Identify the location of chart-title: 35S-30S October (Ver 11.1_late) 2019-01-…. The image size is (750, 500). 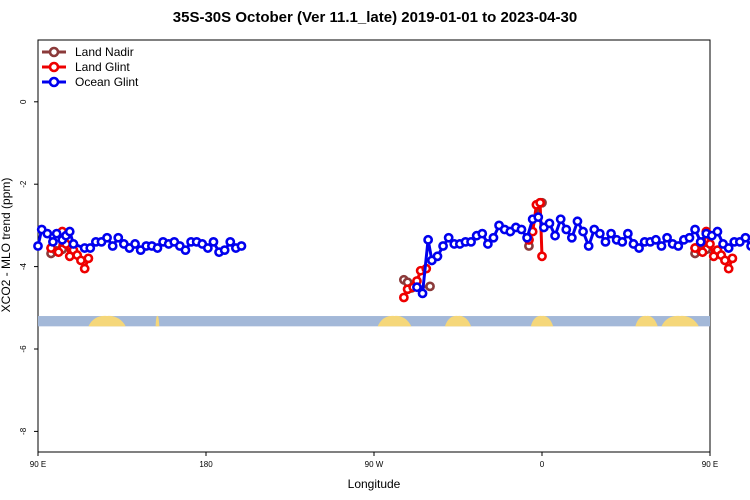
(375, 17).